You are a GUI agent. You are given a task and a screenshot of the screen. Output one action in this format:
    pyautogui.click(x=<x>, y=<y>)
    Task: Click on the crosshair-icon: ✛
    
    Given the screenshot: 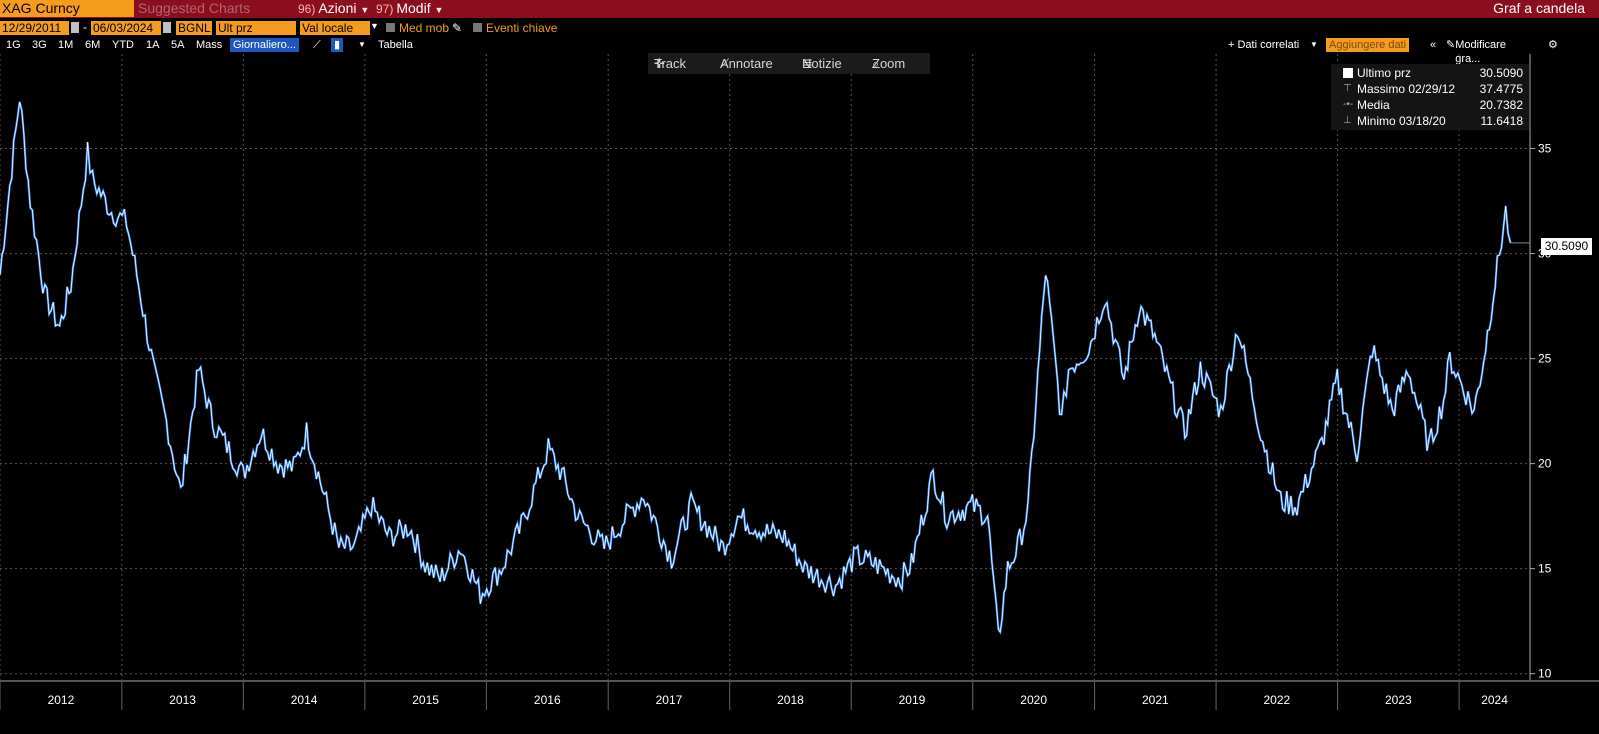 What is the action you would take?
    pyautogui.click(x=659, y=63)
    